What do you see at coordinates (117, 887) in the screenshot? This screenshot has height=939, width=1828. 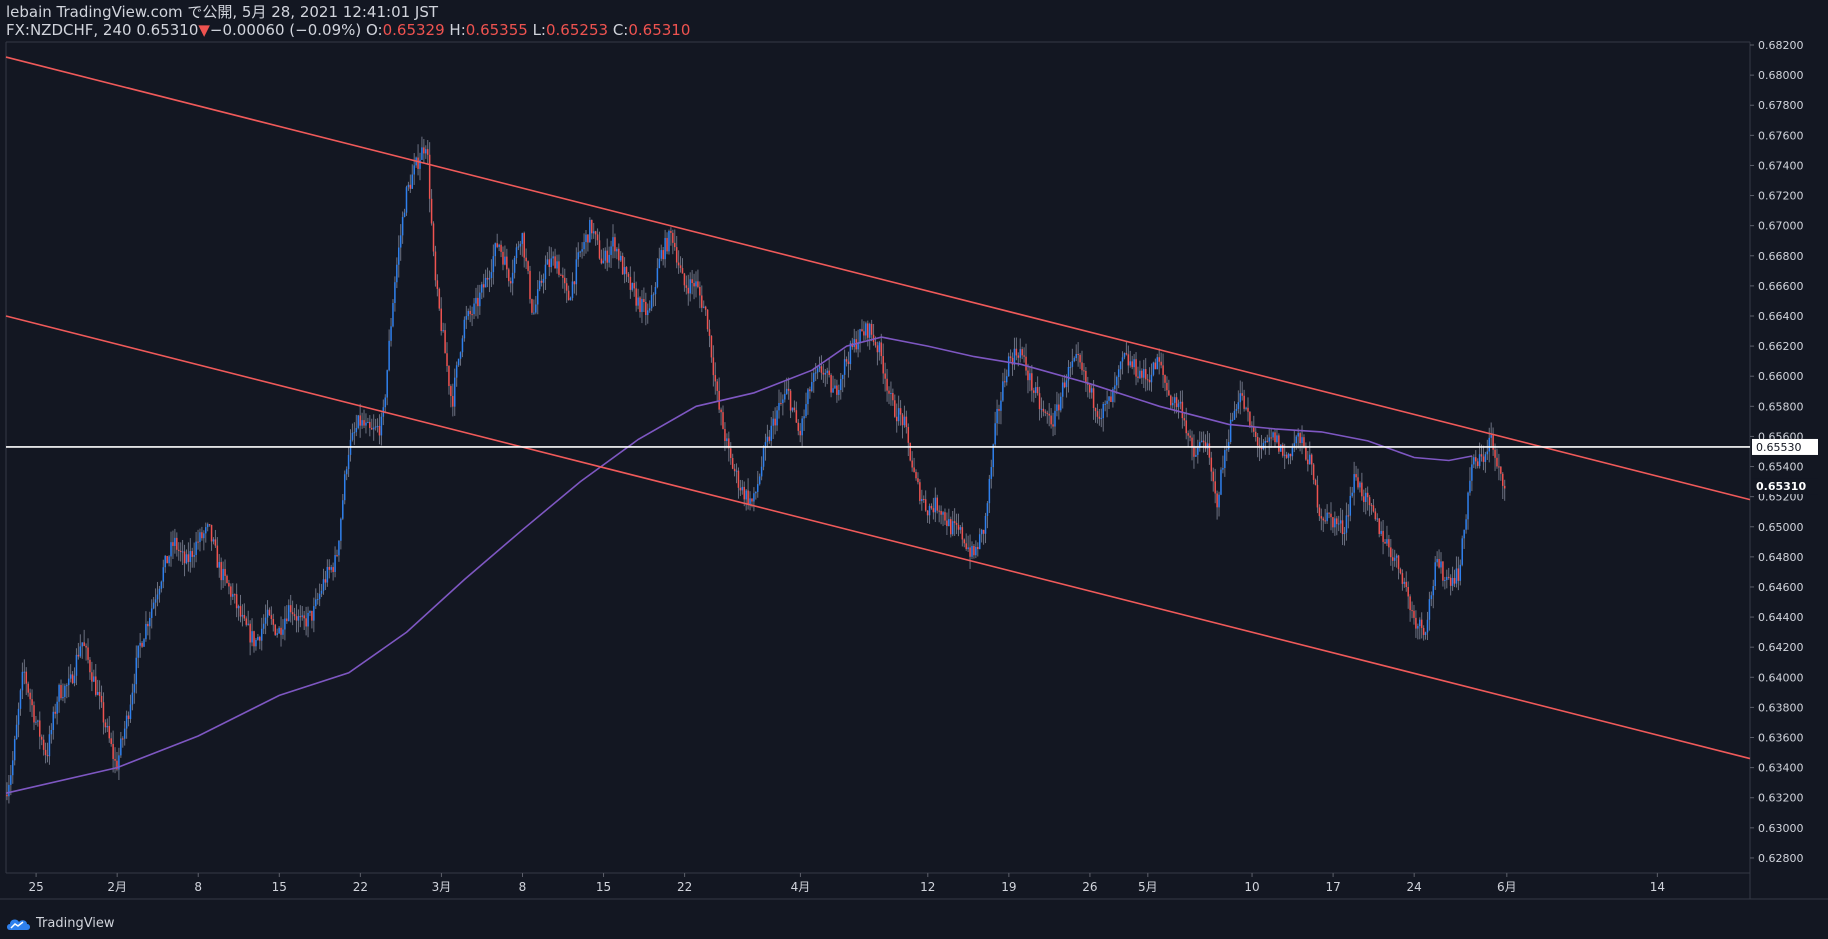 I see `time-tick-label: 2月` at bounding box center [117, 887].